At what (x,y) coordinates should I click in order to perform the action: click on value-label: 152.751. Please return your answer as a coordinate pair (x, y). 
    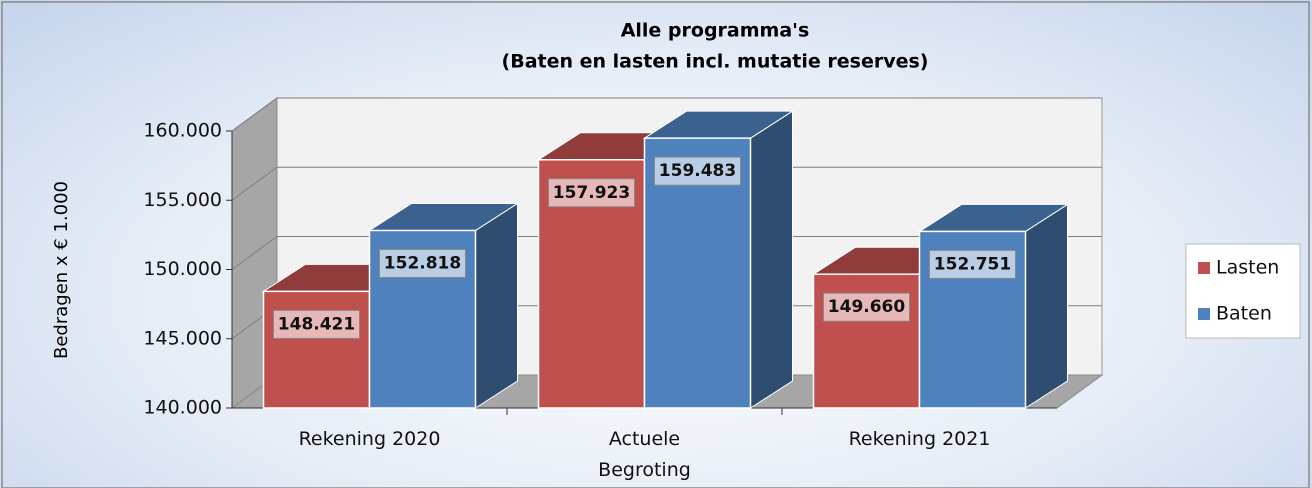
    Looking at the image, I should click on (972, 264).